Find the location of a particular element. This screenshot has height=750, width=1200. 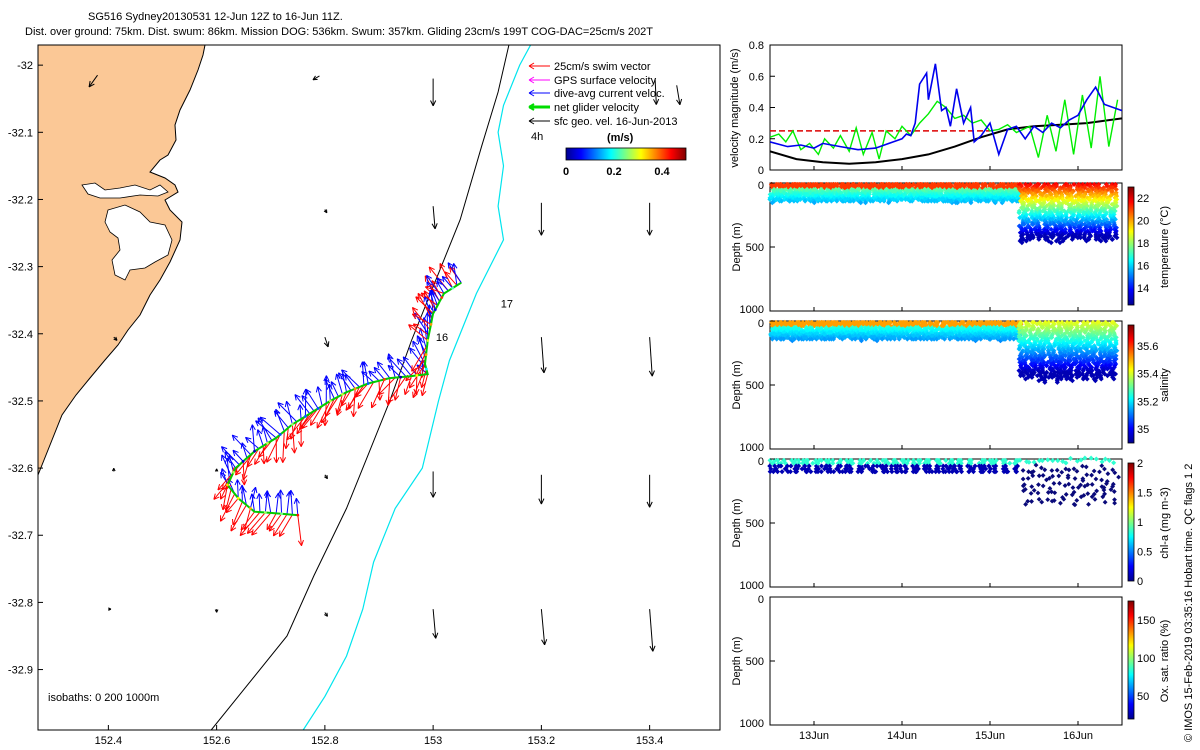

legend-dac: dive-avg current veloc. is located at coordinates (609, 94).